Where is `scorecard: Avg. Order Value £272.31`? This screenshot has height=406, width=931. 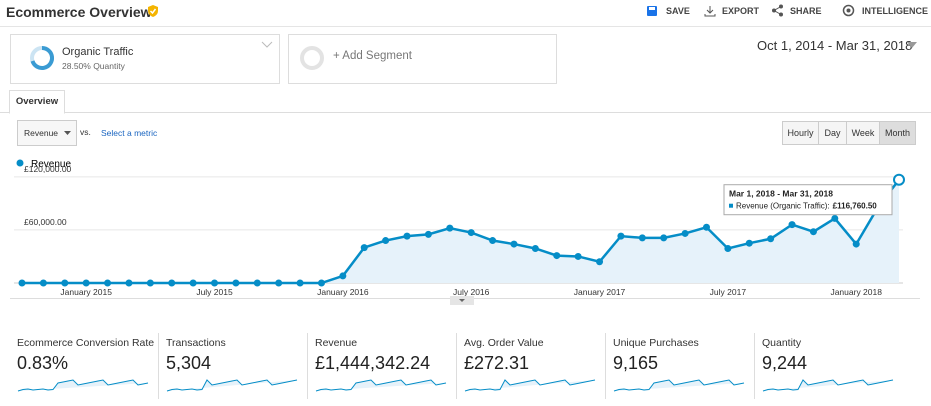
scorecard: Avg. Order Value £272.31 is located at coordinates (531, 366).